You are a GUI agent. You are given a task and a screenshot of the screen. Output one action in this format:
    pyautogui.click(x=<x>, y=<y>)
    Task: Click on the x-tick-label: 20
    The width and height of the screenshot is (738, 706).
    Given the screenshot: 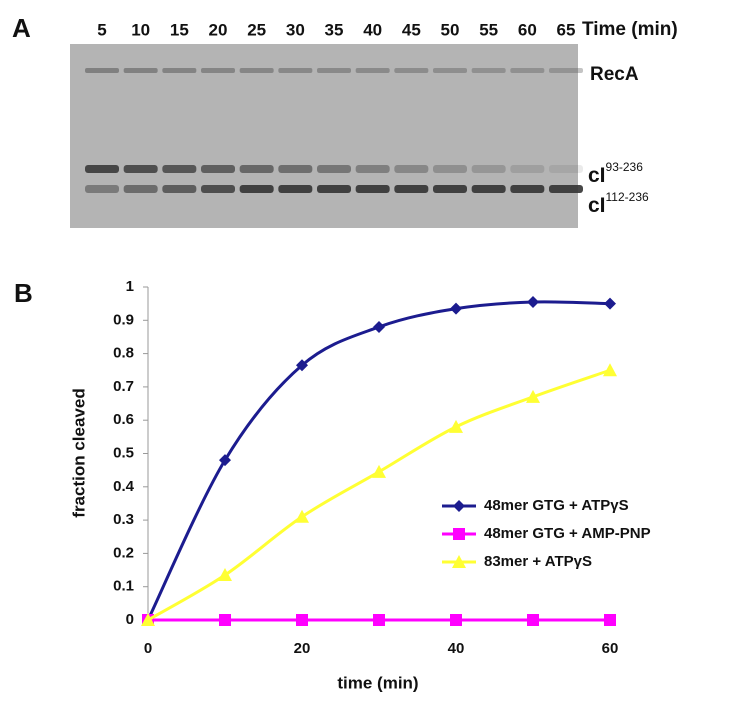 What is the action you would take?
    pyautogui.click(x=302, y=648)
    